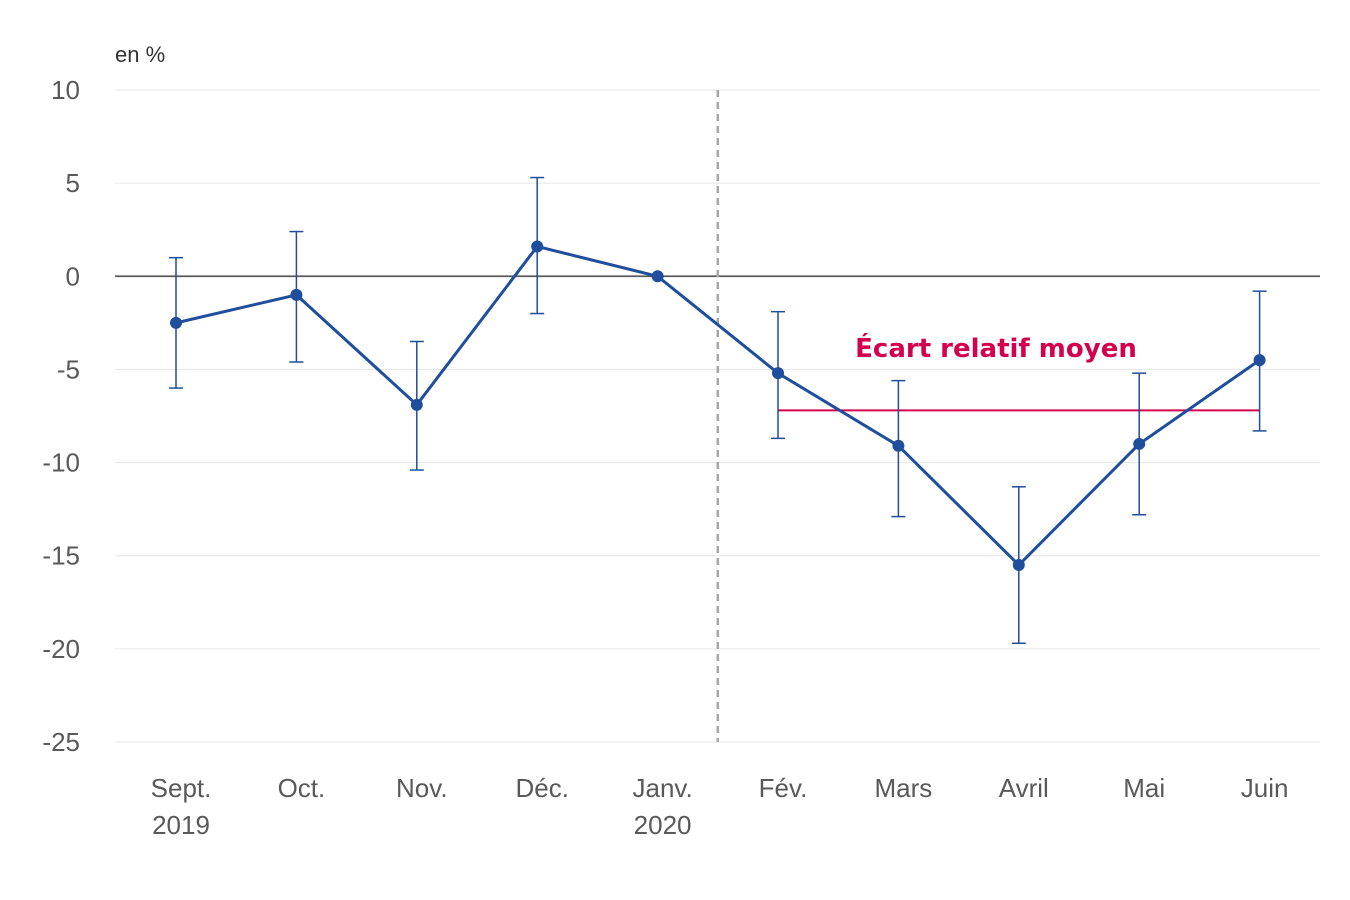  I want to click on y-tick-label: 10, so click(65, 90).